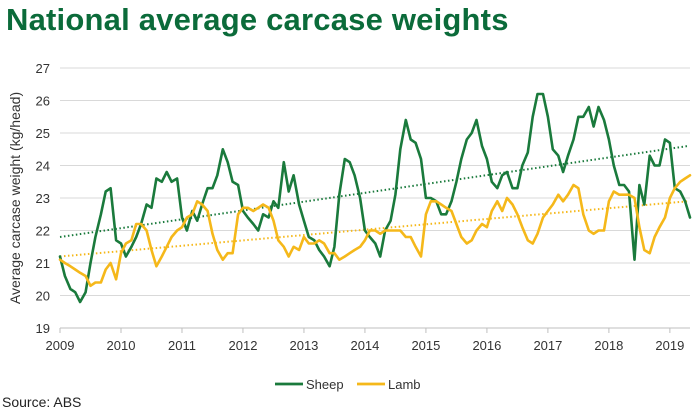 The width and height of the screenshot is (700, 415). What do you see at coordinates (608, 345) in the screenshot?
I see `x-tick-label: 2018` at bounding box center [608, 345].